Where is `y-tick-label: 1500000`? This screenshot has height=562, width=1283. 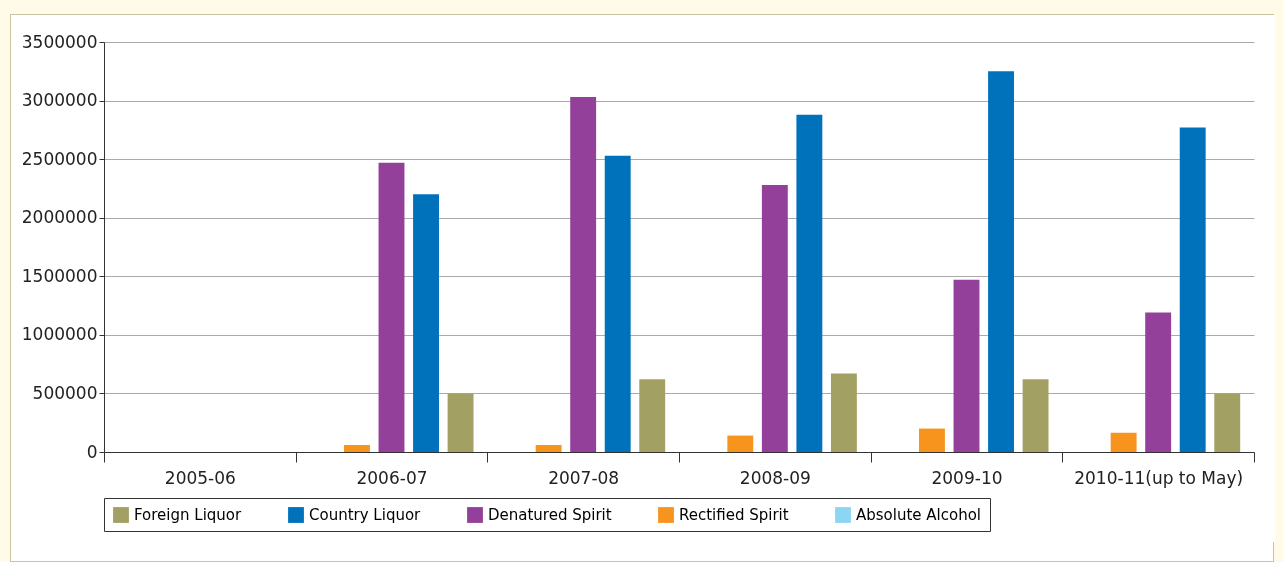 y-tick-label: 1500000 is located at coordinates (59, 275).